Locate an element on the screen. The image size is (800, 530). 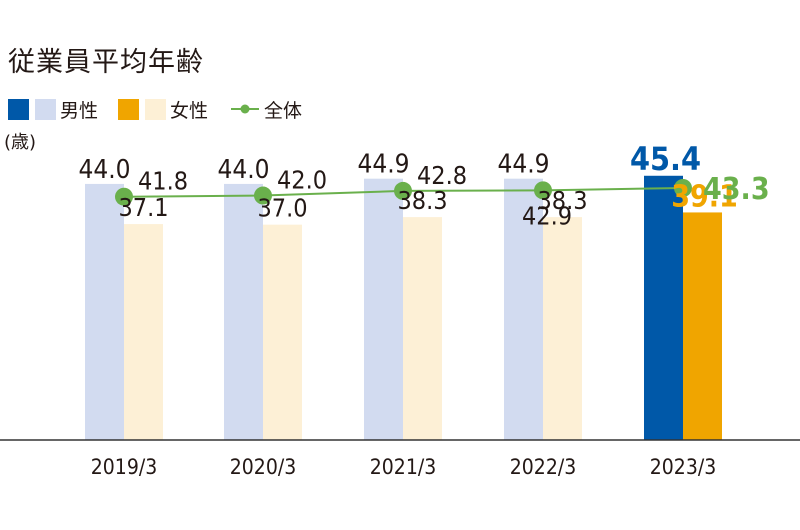
x-tick-label: 2022/3 is located at coordinates (543, 467).